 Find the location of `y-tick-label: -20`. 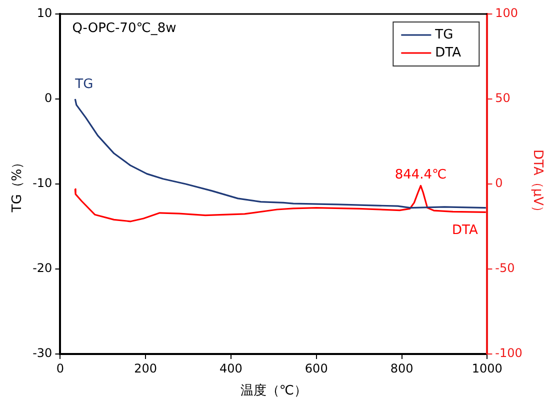

y-tick-label: -20 is located at coordinates (42, 268).